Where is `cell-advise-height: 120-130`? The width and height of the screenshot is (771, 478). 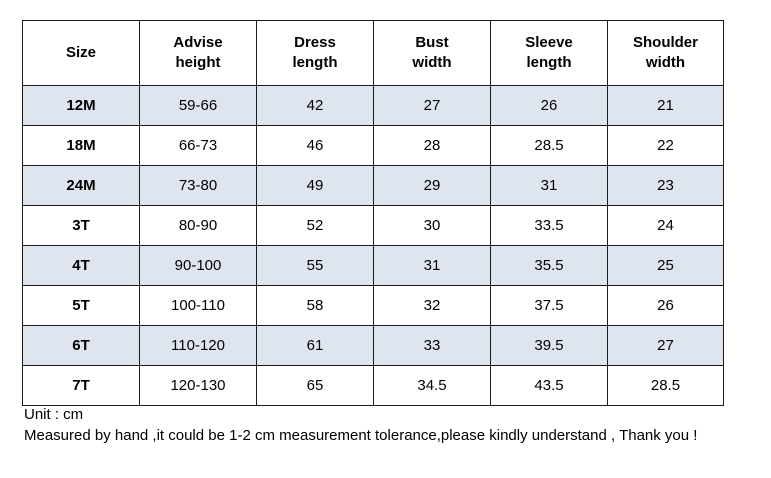
cell-advise-height: 120-130 is located at coordinates (198, 385).